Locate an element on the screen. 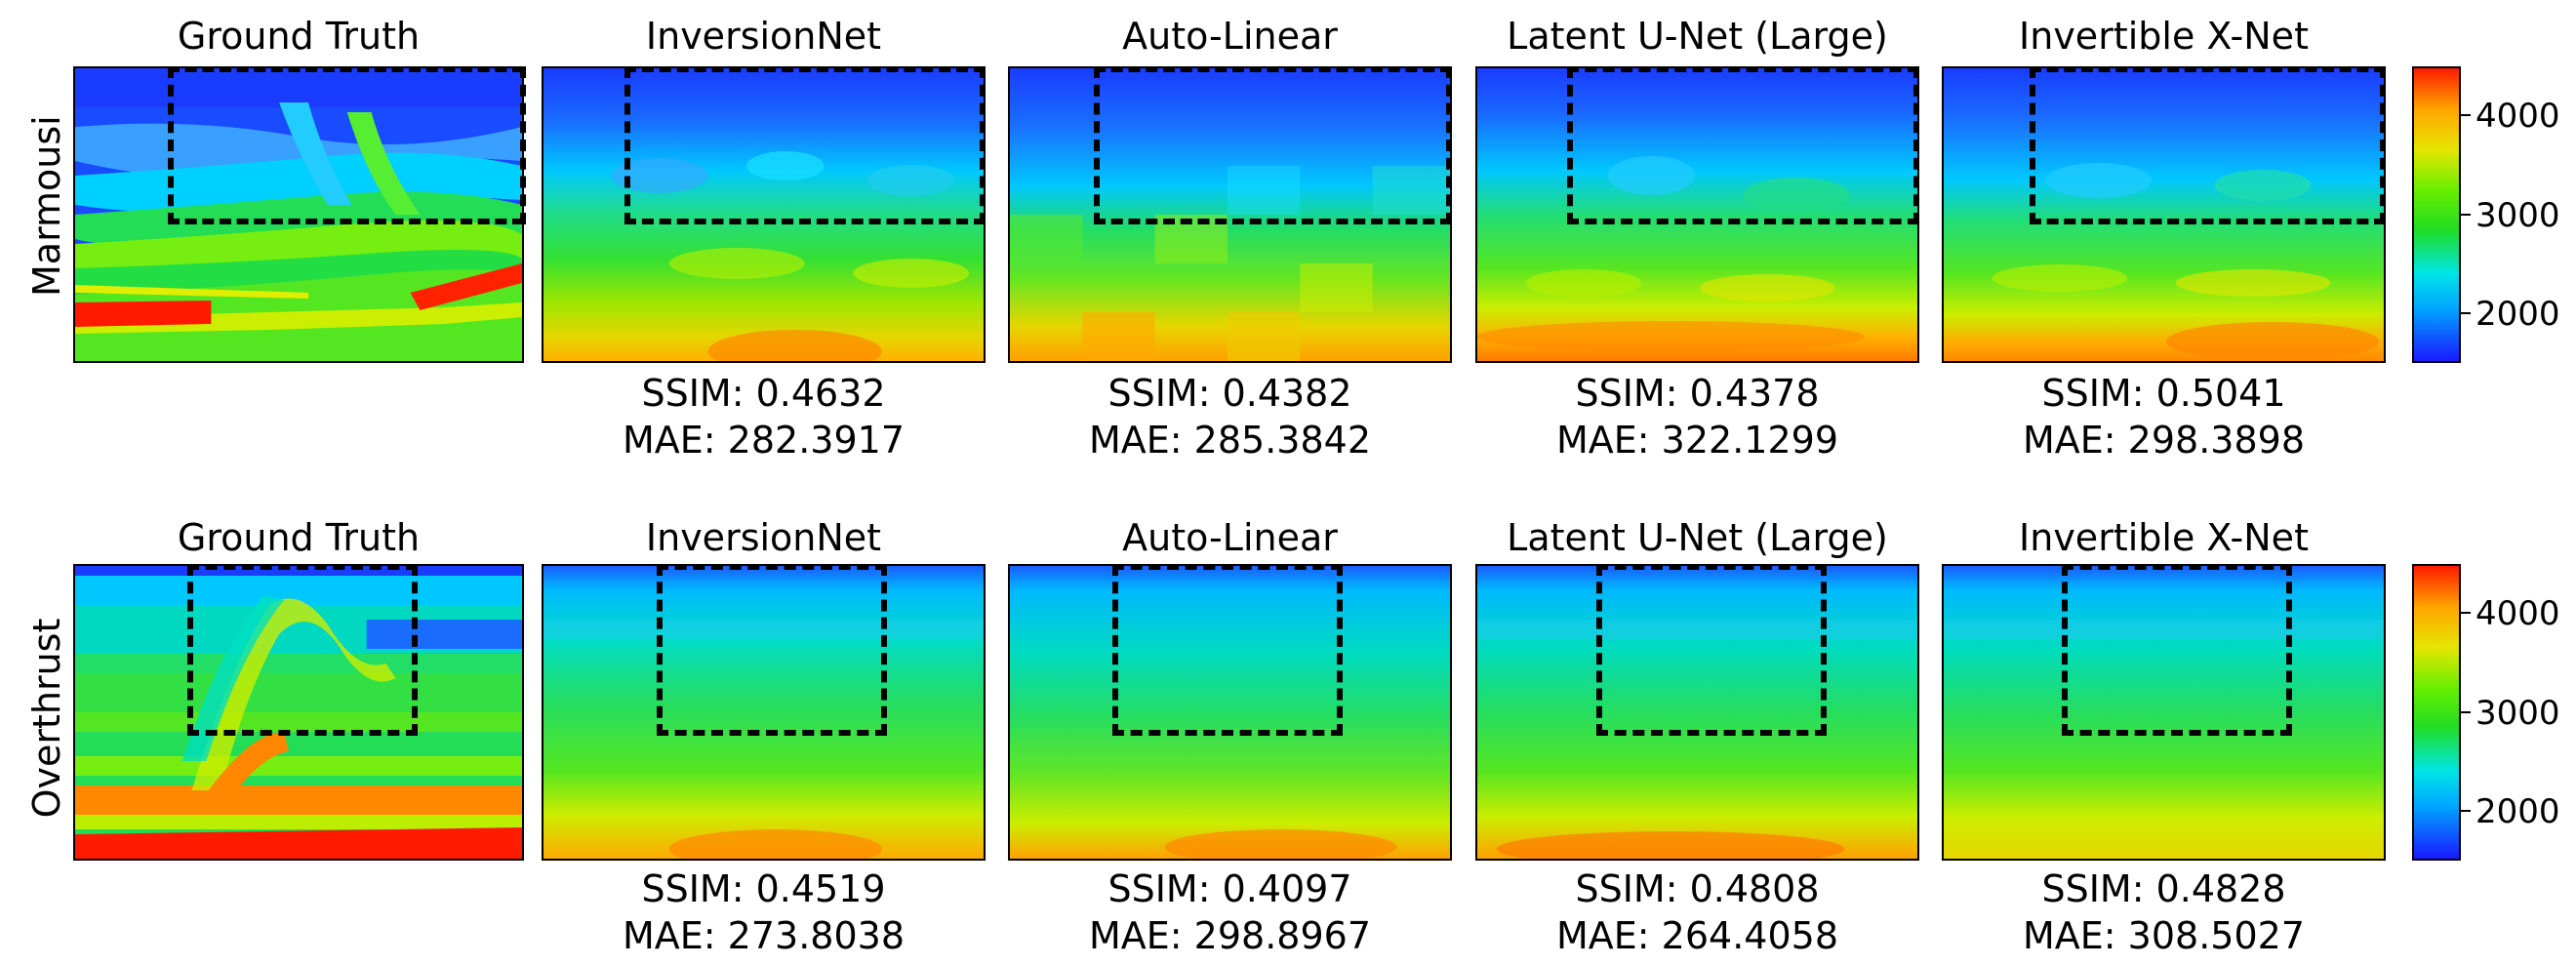 The height and width of the screenshot is (966, 2576). metric-marmousi-invertible-xnet: SSIM: 0.5041 MAE: 298.3898 is located at coordinates (2164, 417).